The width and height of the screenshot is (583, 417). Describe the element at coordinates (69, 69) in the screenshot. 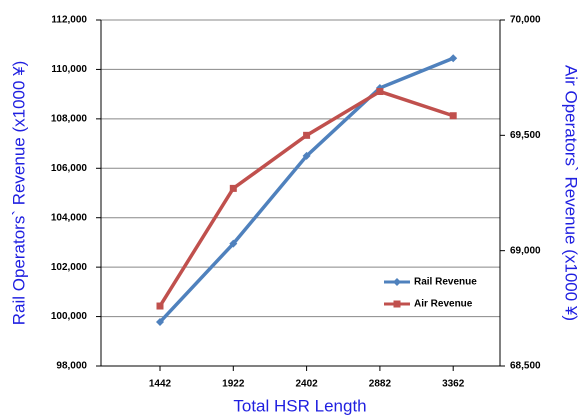

I see `y-tick-label: 110,000` at that location.